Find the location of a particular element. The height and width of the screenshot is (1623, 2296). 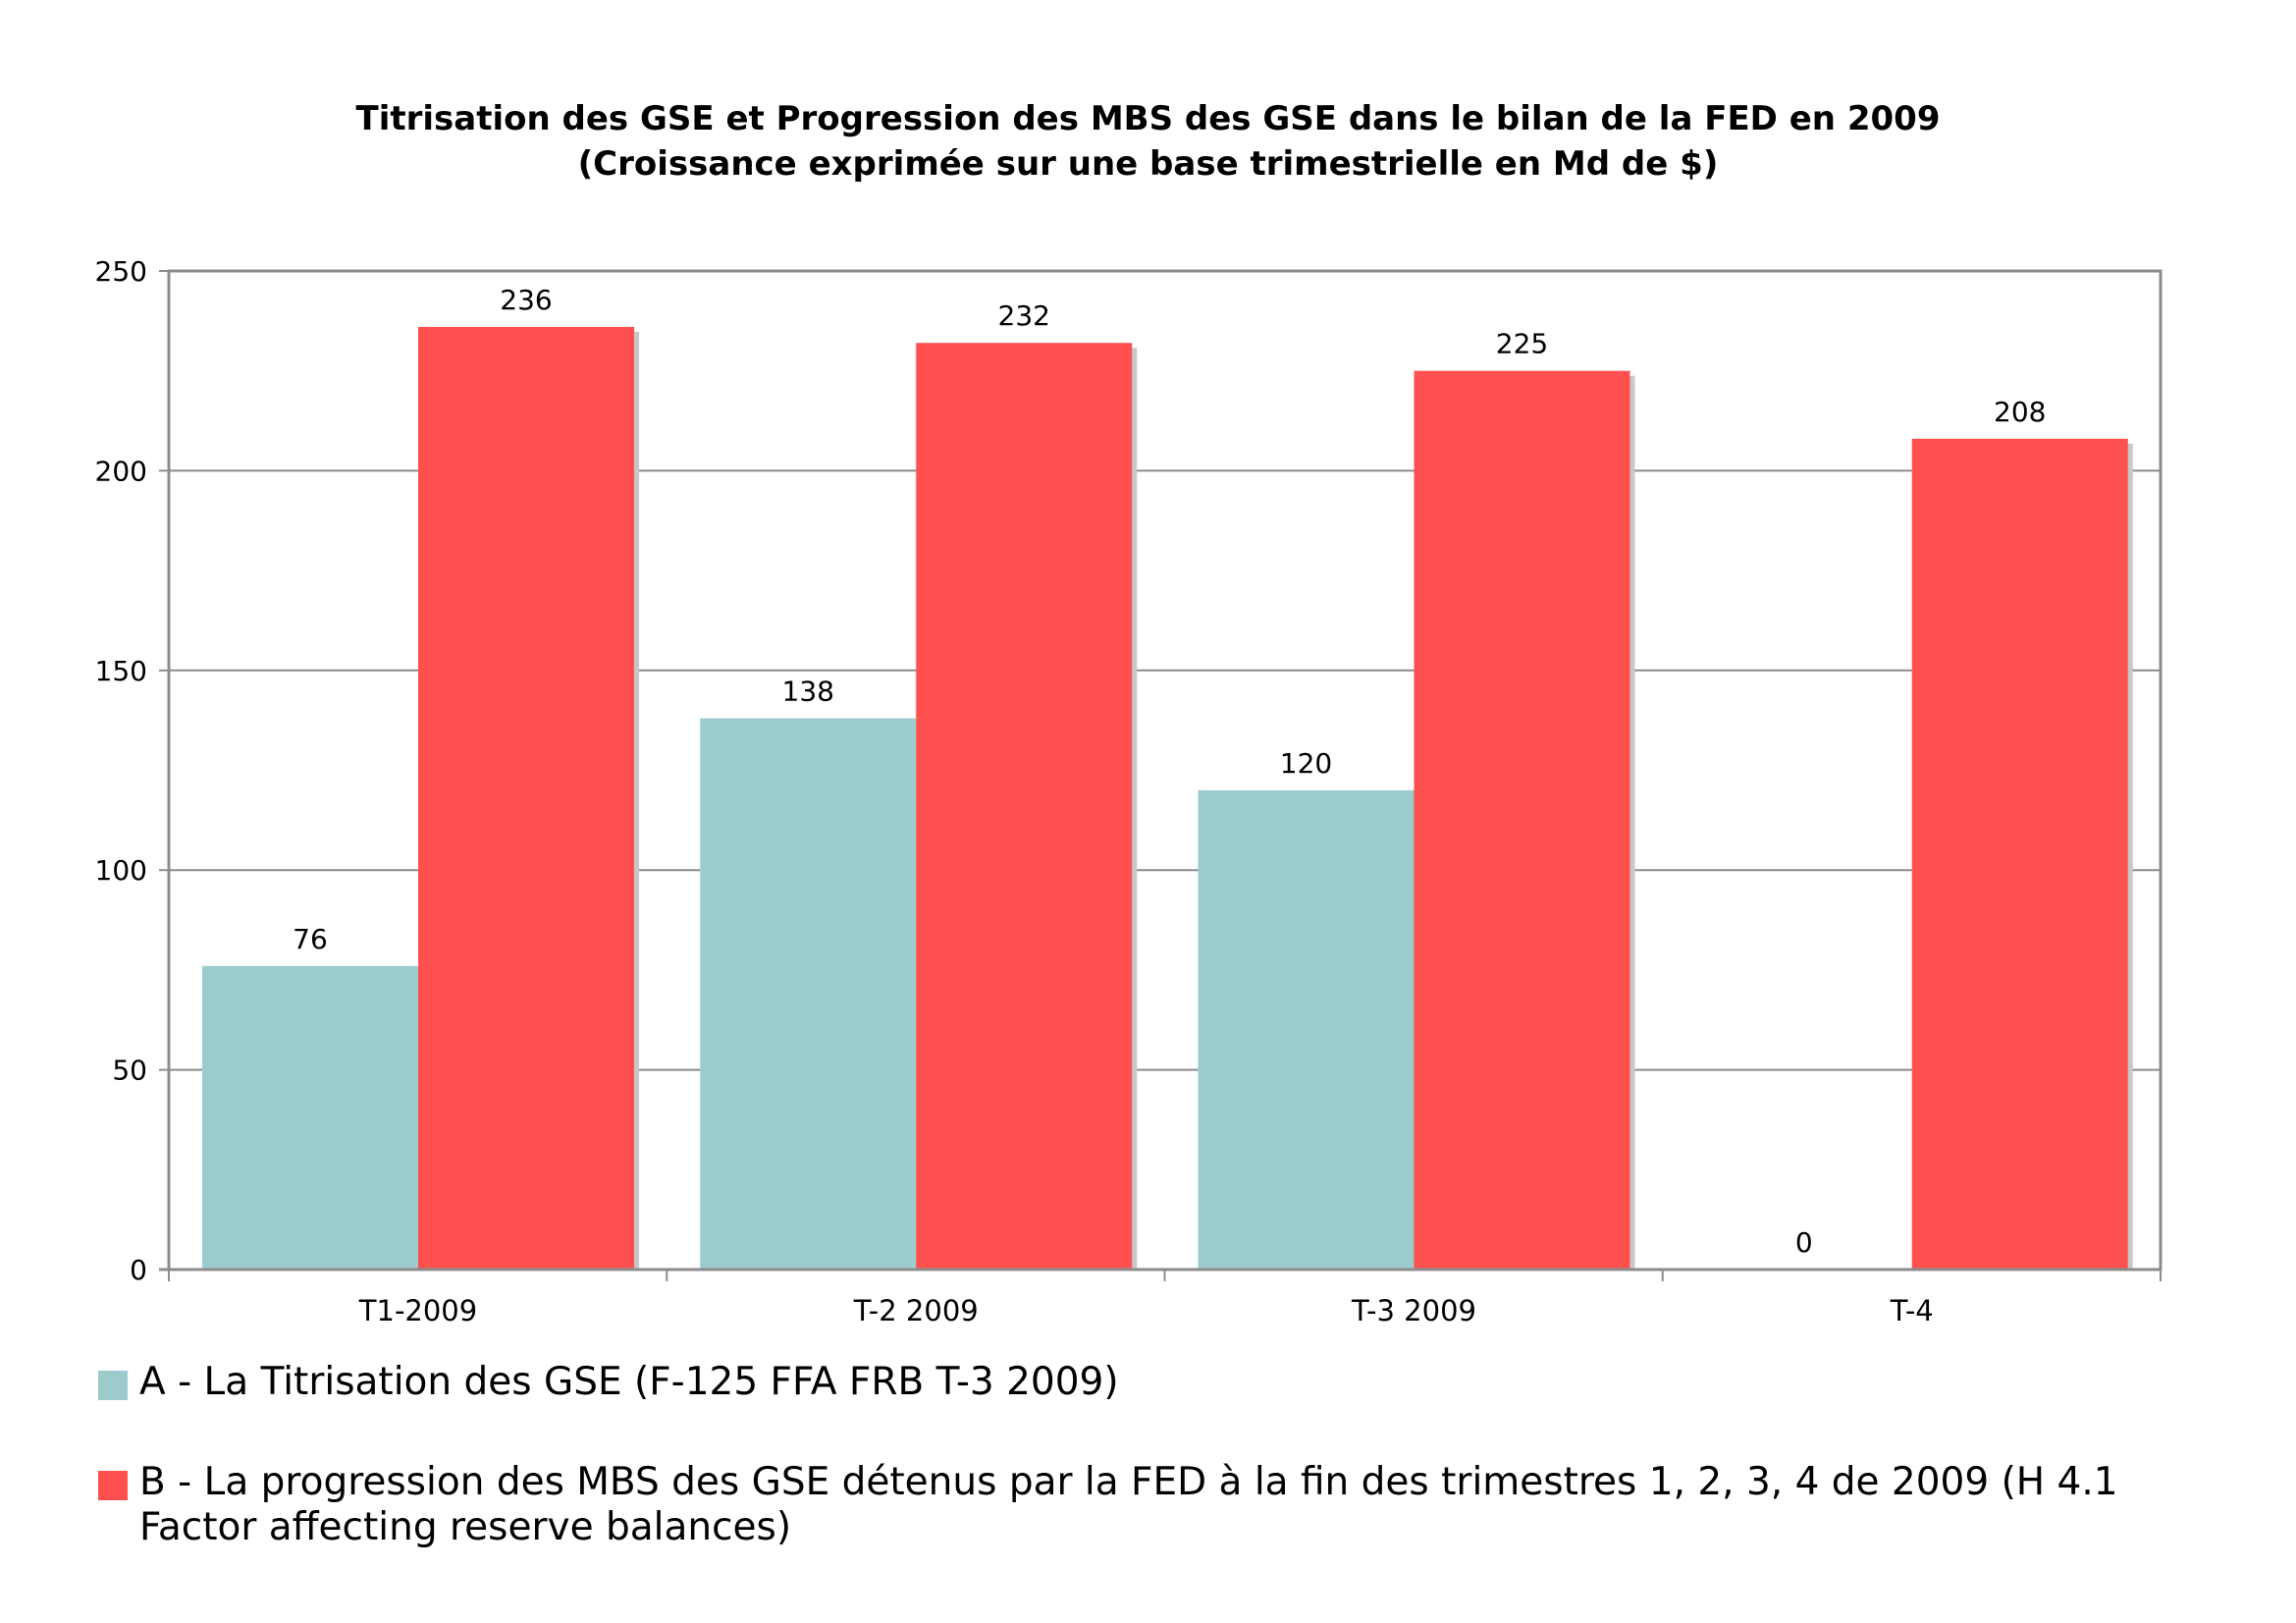

y-tick-label-150: 150 is located at coordinates (121, 671).